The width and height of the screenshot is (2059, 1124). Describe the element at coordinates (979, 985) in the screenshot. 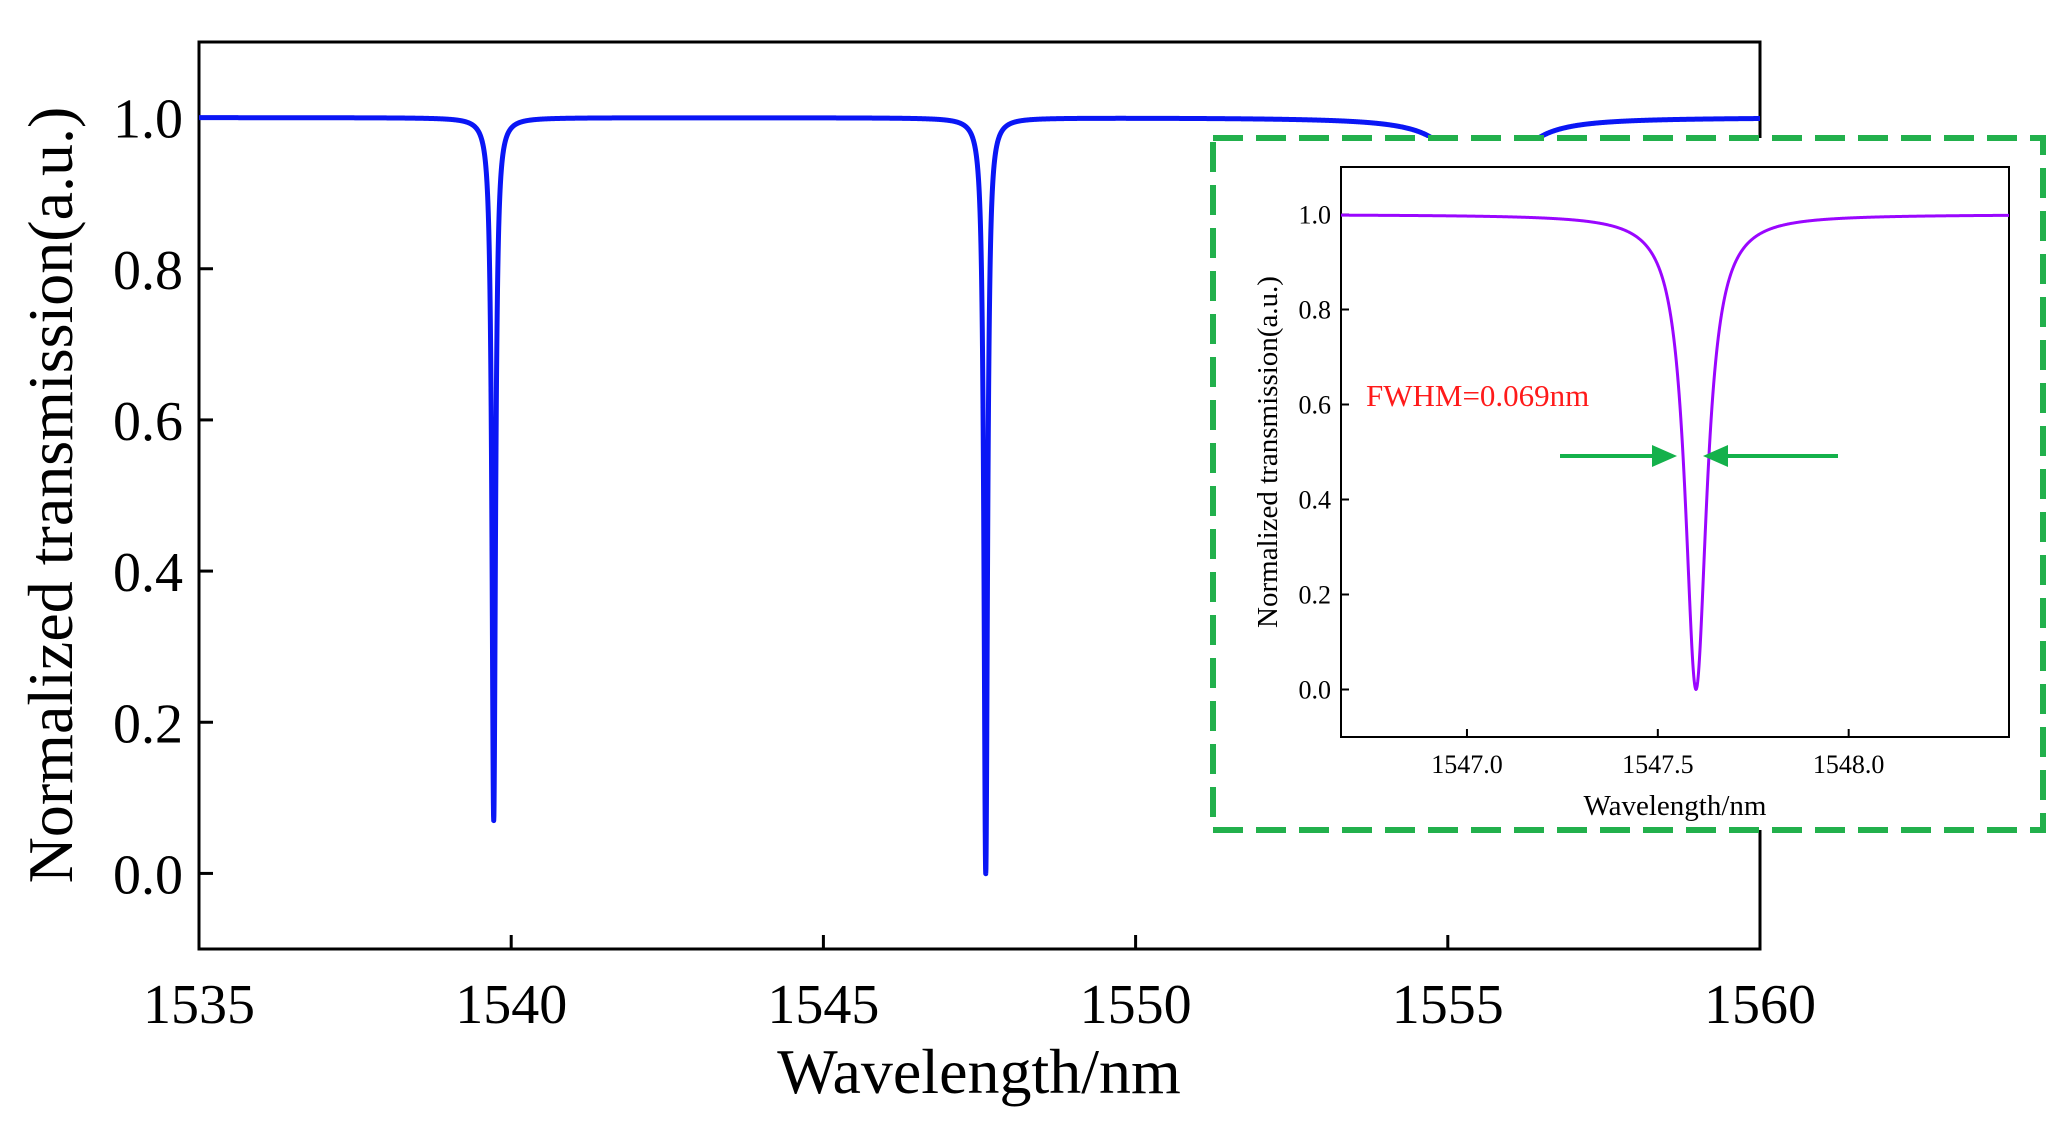

I see `main-x-ticks: 1535 1540 1545 1550 1555 1560` at that location.